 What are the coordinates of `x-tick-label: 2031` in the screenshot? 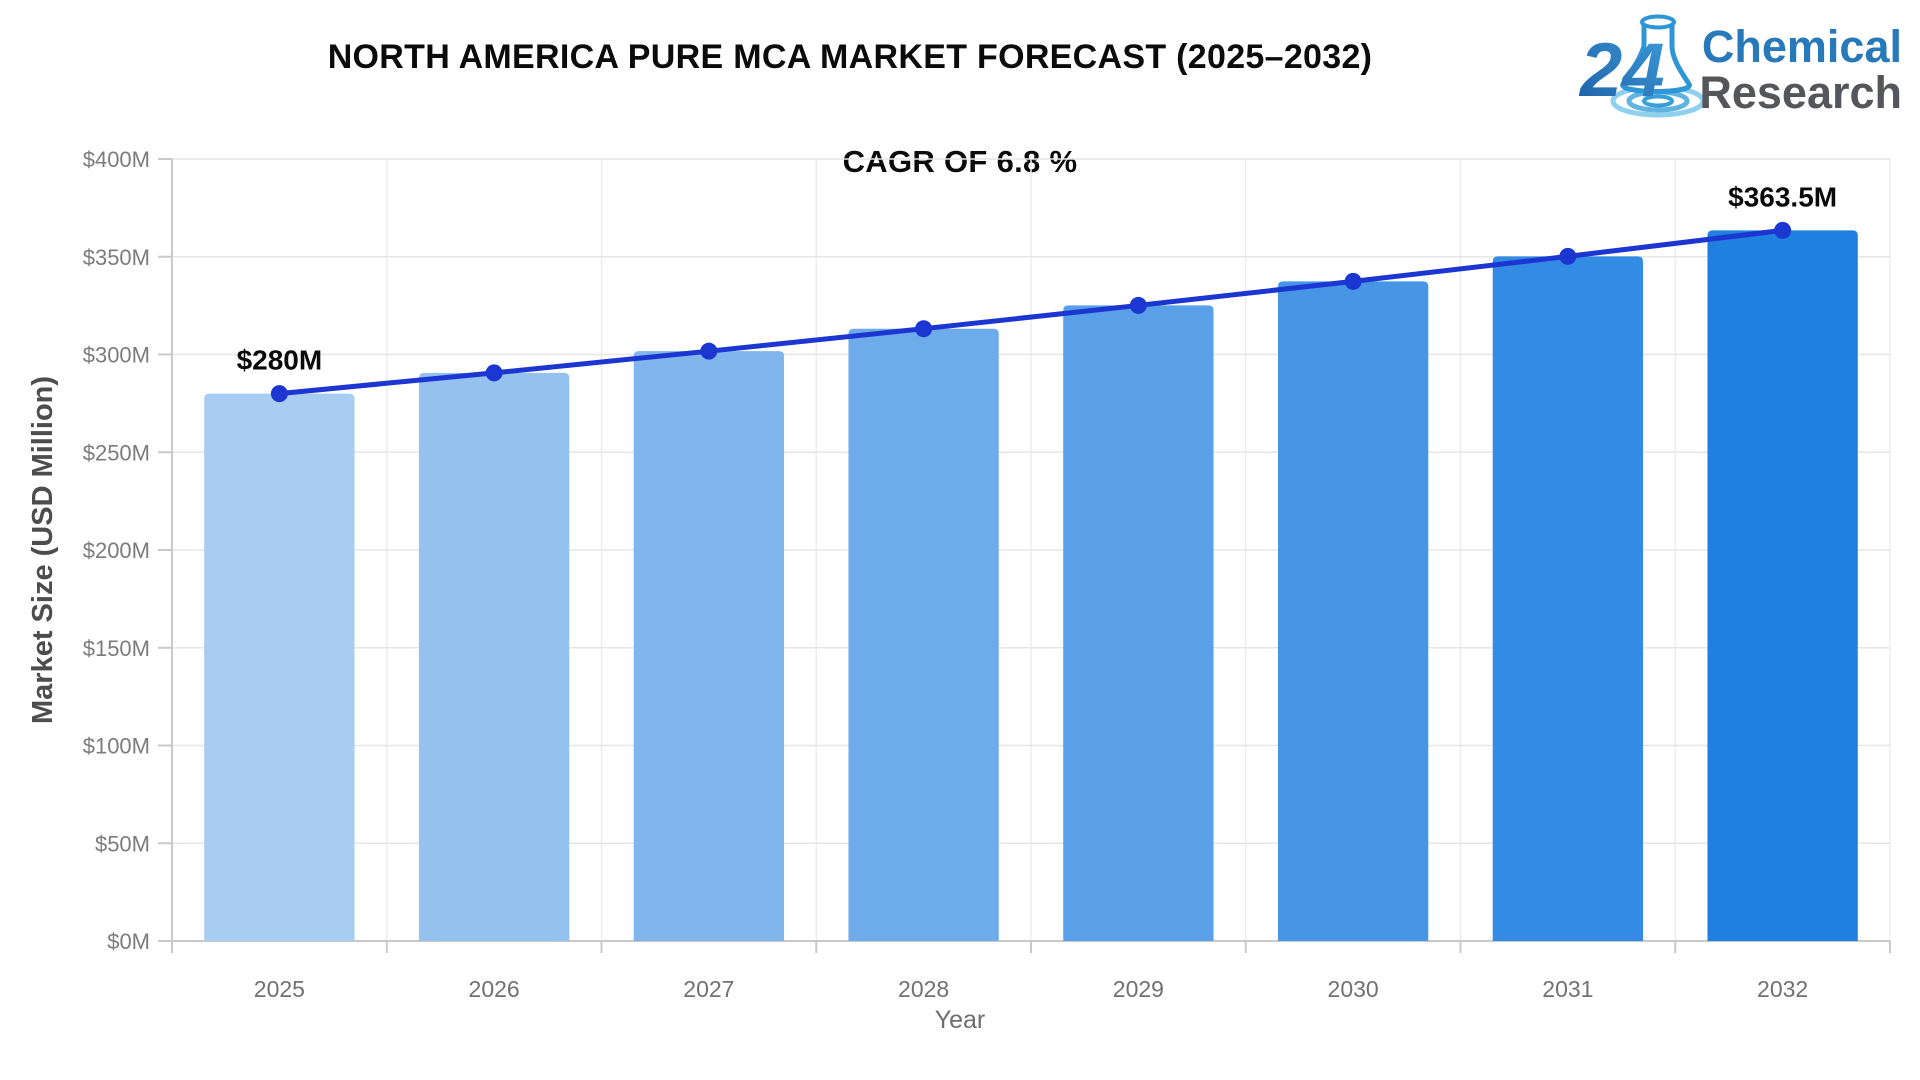 It's located at (1567, 989).